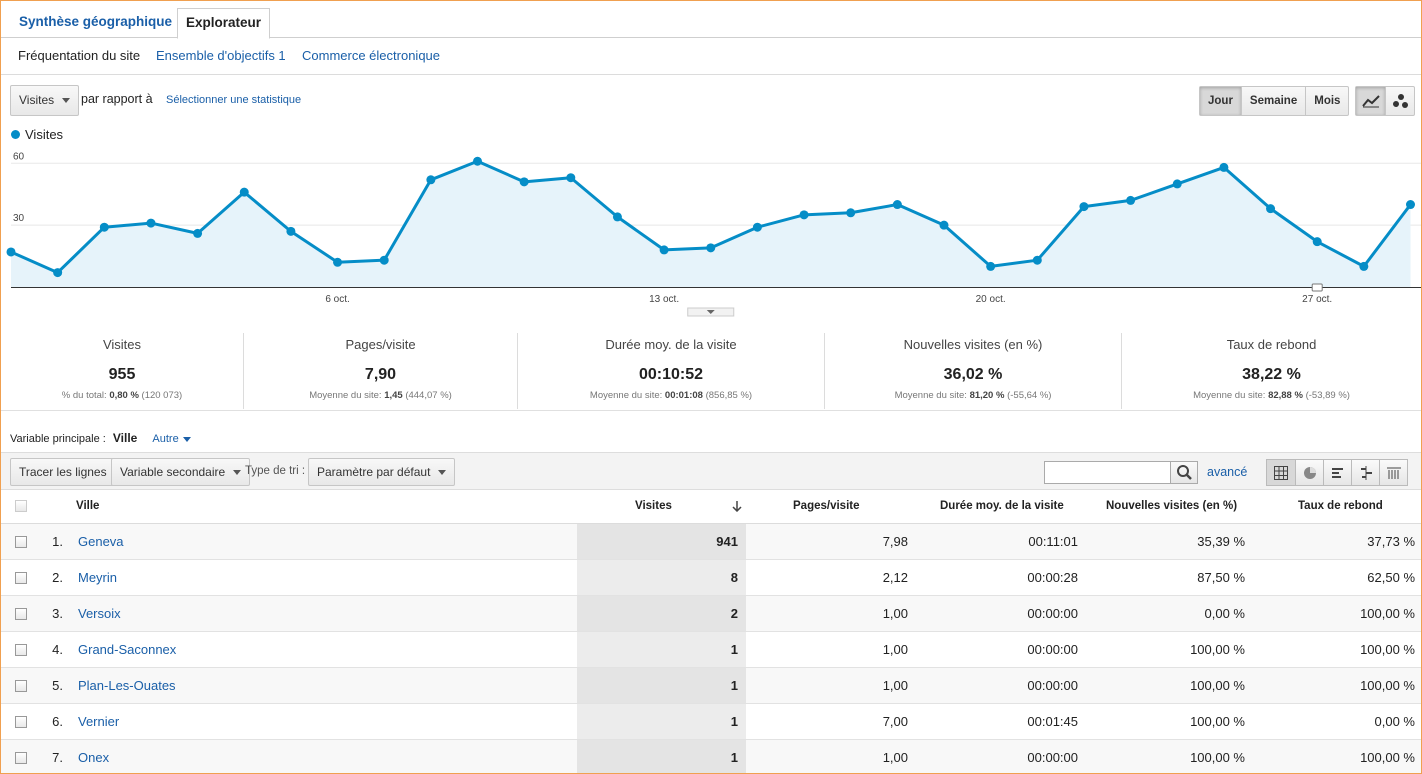 The width and height of the screenshot is (1422, 774). I want to click on search-button, so click(1184, 472).